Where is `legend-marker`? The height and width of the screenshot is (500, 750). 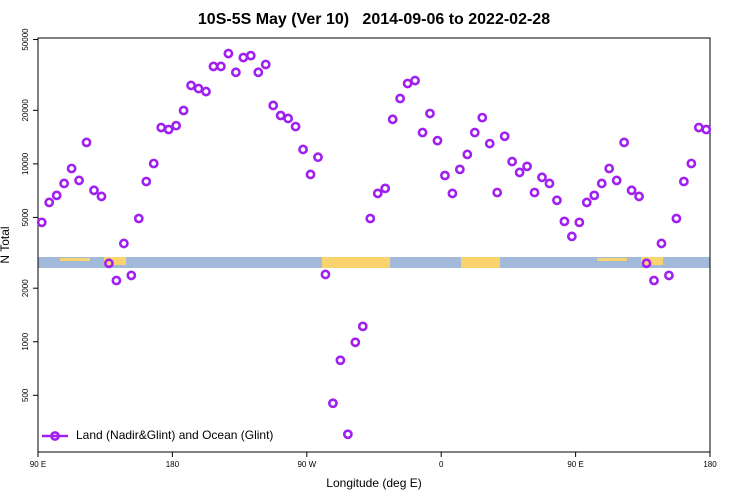
legend-marker is located at coordinates (55, 436).